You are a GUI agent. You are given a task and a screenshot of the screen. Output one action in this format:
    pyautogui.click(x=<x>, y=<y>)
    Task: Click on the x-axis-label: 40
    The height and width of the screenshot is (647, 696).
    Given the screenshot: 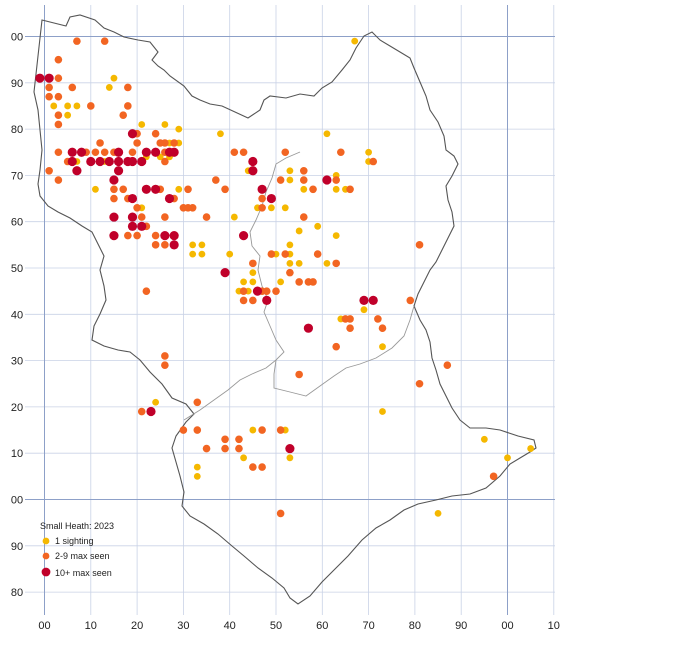 What is the action you would take?
    pyautogui.click(x=230, y=626)
    